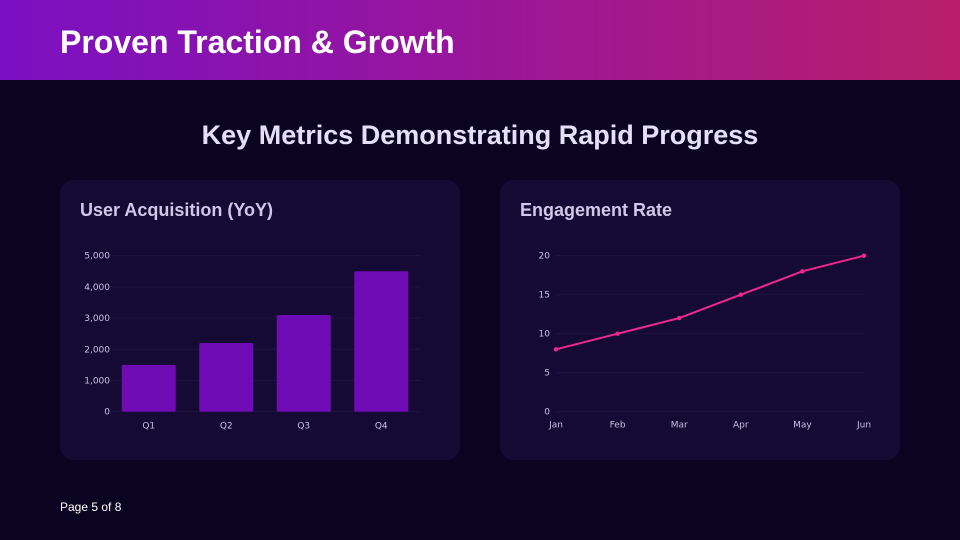 The height and width of the screenshot is (540, 960). Describe the element at coordinates (679, 318) in the screenshot. I see `point-mar` at that location.